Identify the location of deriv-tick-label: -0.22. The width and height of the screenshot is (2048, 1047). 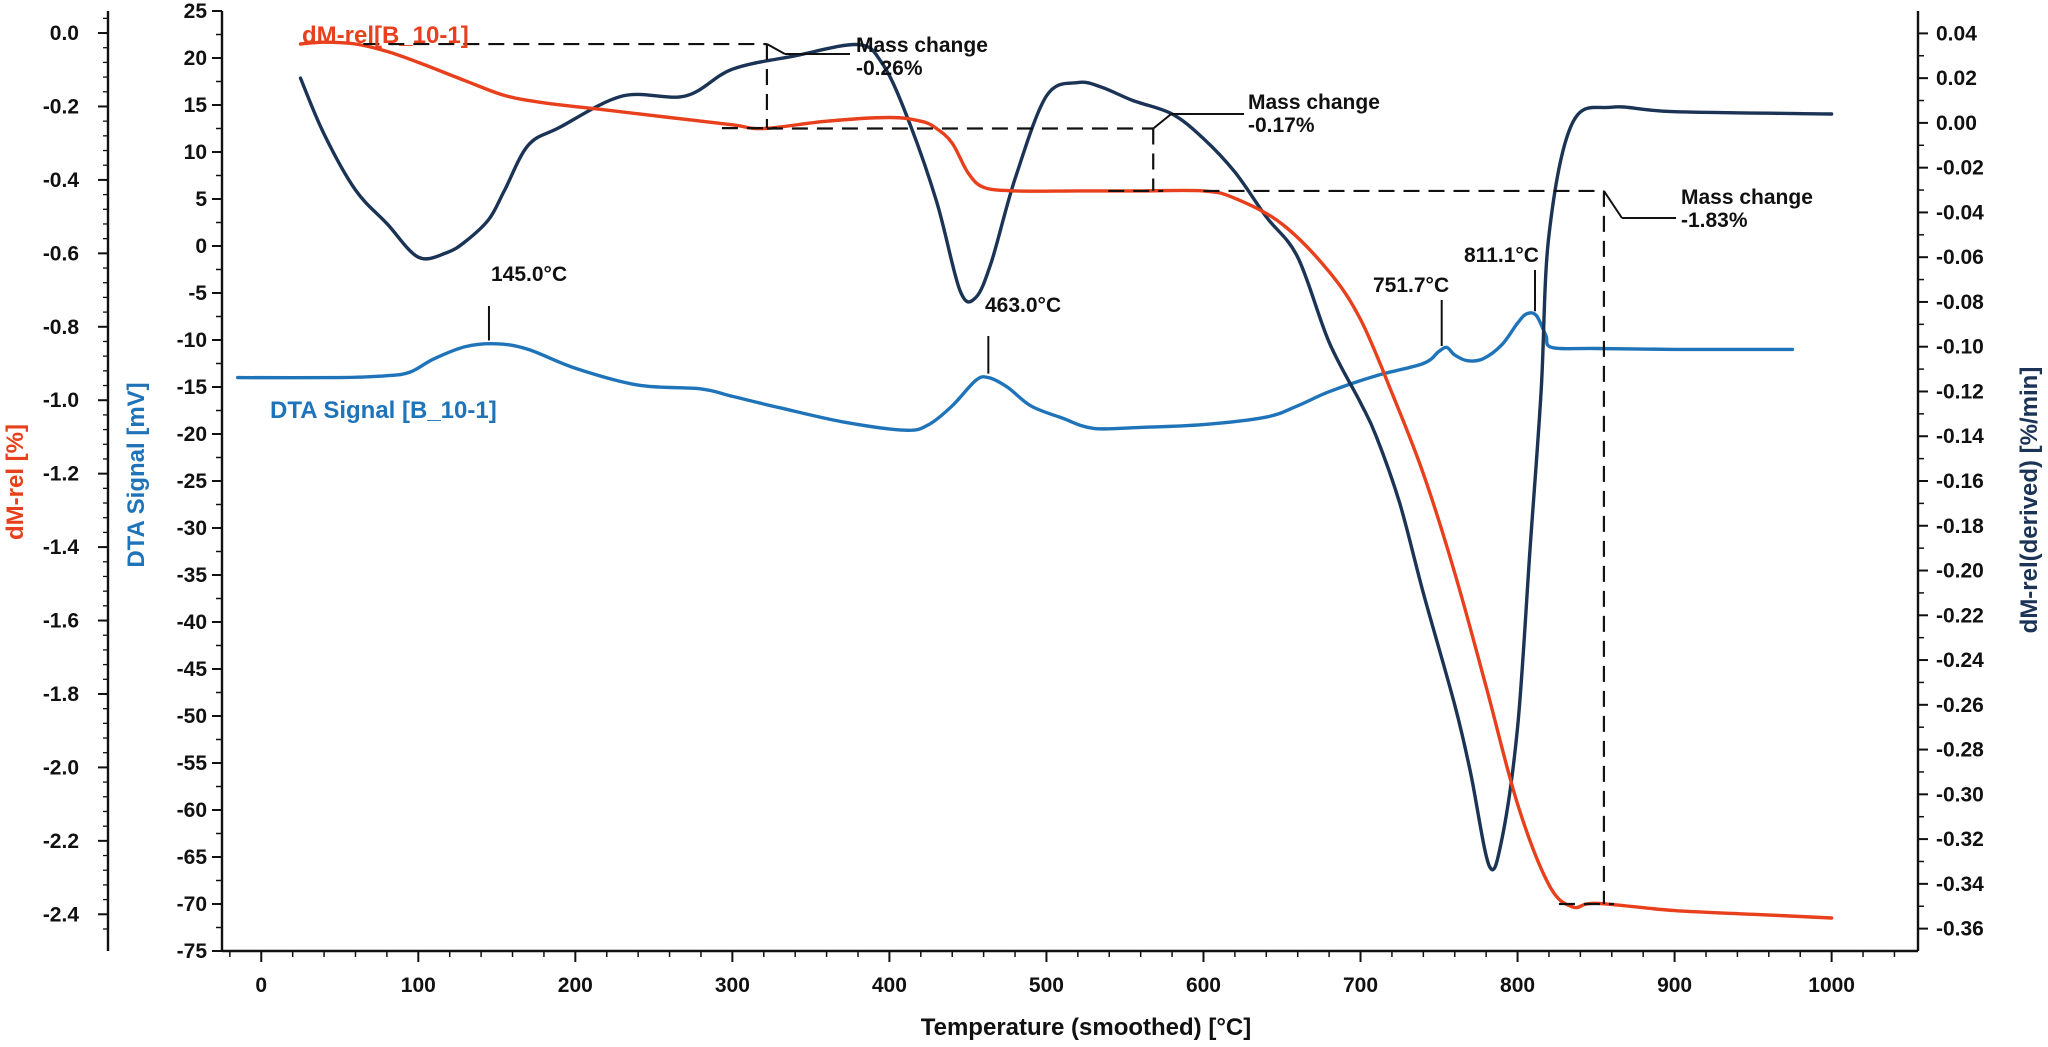
(1960, 615).